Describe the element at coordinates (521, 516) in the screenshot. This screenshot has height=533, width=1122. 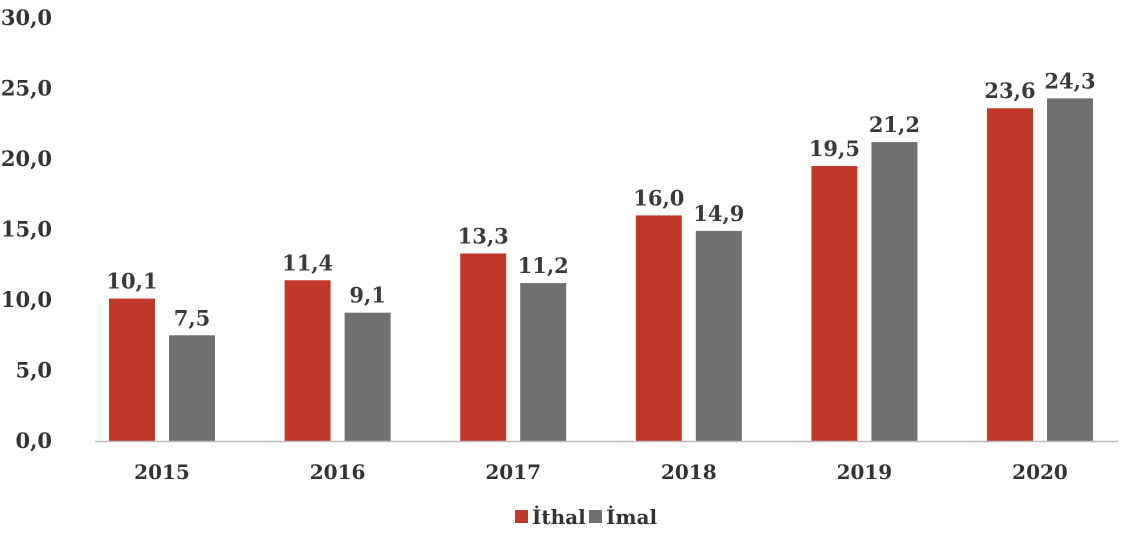
I see `legend-swatch-ithal` at that location.